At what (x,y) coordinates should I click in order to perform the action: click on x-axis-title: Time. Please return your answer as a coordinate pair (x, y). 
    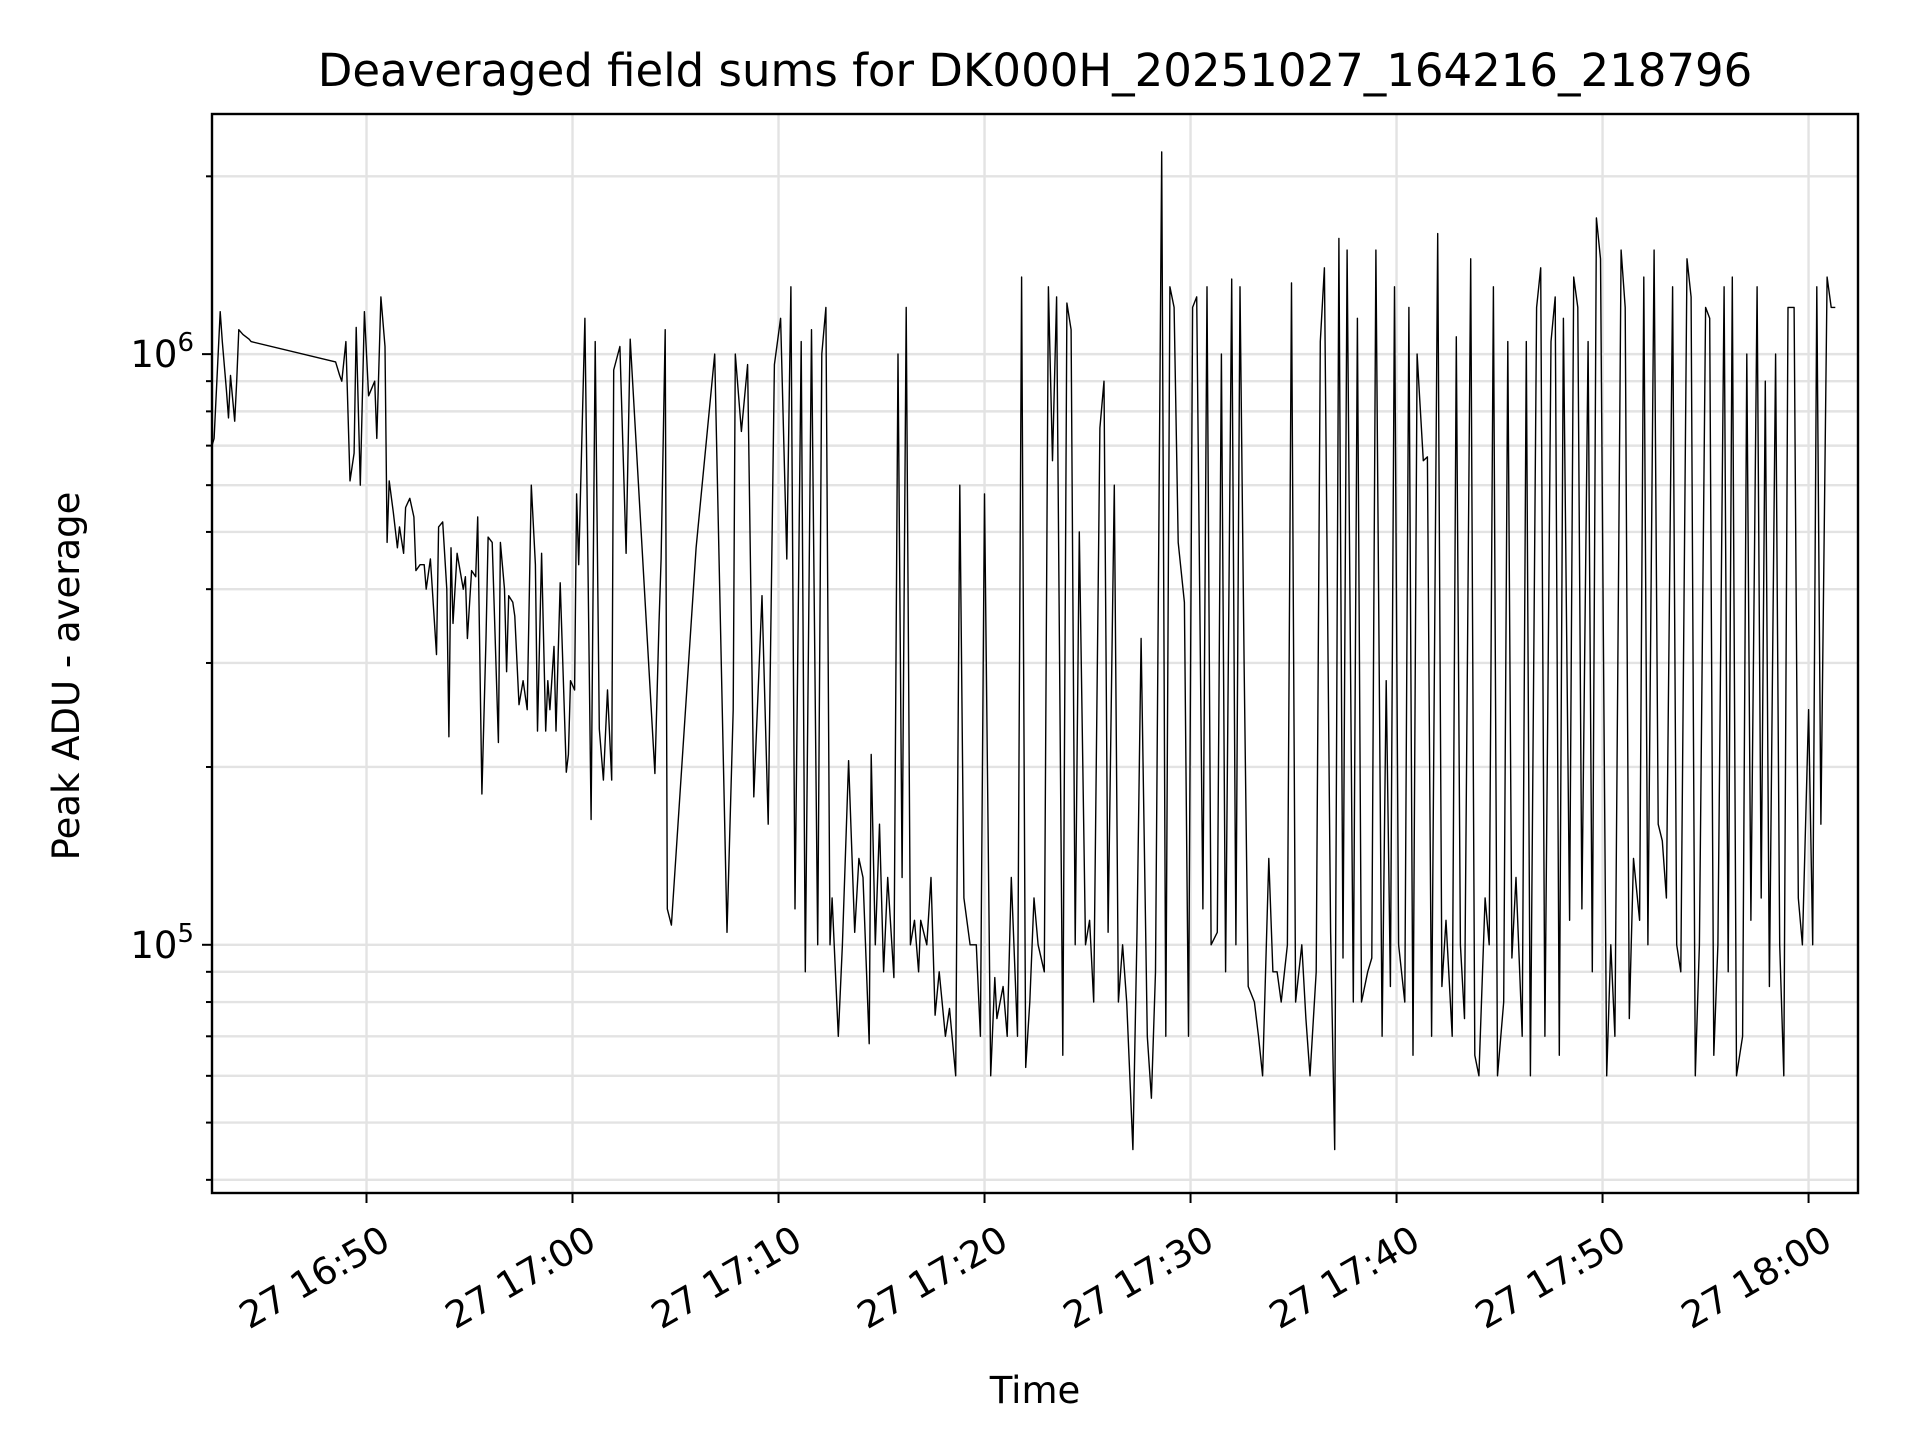
    Looking at the image, I should click on (1035, 1390).